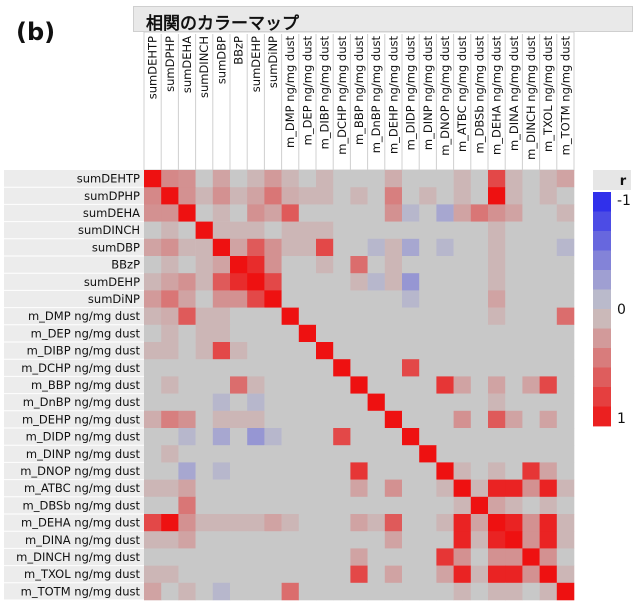 Image resolution: width=636 pixels, height=609 pixels. Describe the element at coordinates (81, 591) in the screenshot. I see `row-label: m_TOTM ng/mg dust` at that location.